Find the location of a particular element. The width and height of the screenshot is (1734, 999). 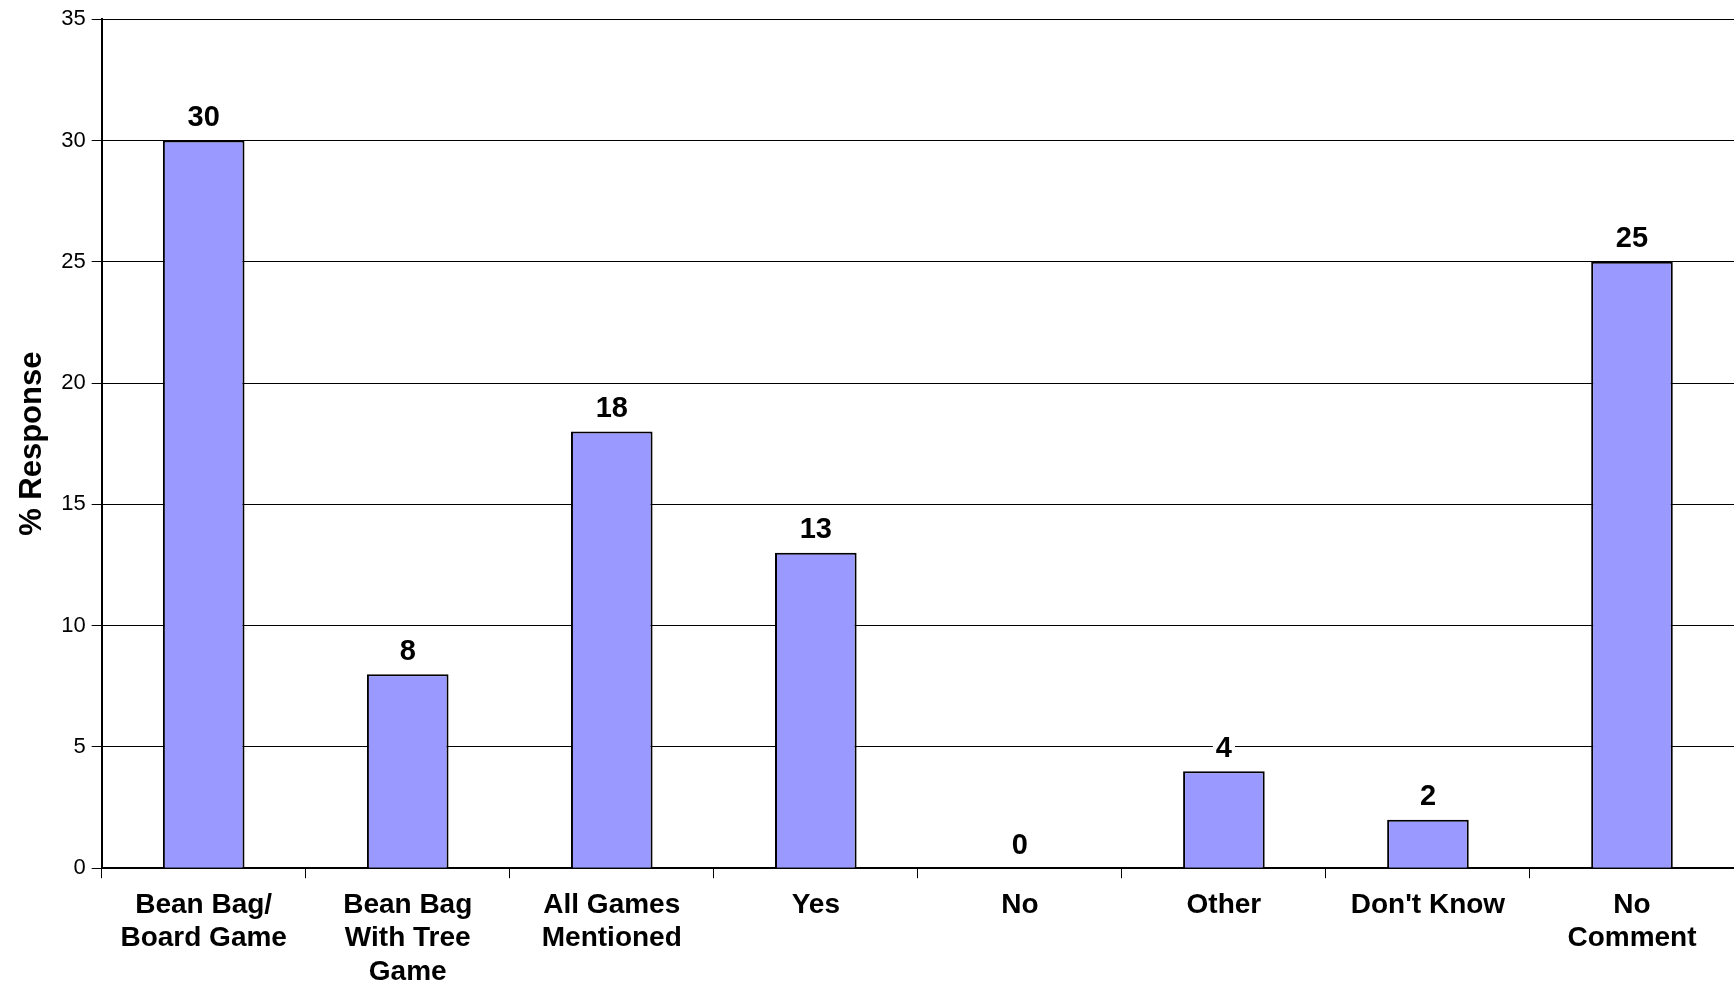

y-tick-label: 20 is located at coordinates (73, 382).